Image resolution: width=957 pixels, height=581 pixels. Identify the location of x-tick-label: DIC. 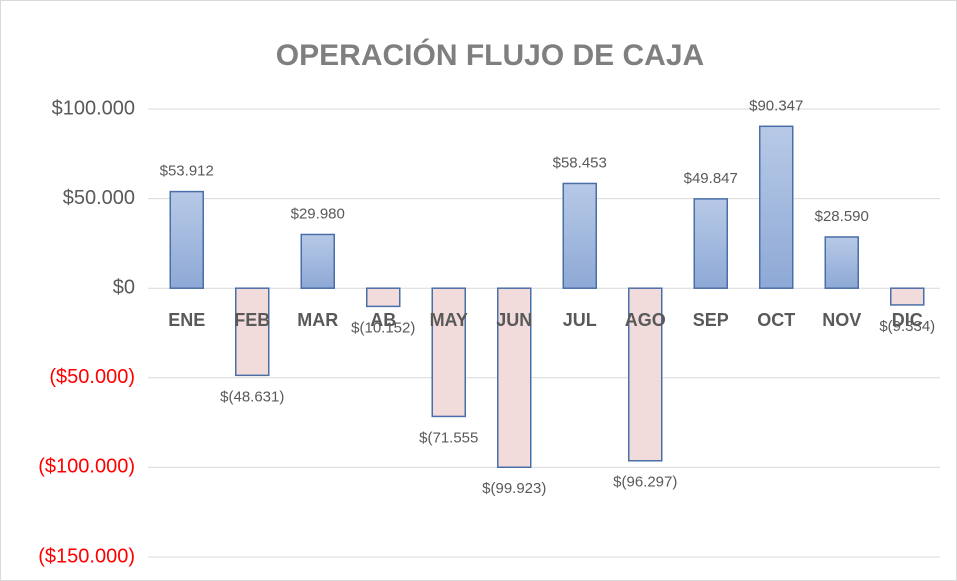
(907, 320).